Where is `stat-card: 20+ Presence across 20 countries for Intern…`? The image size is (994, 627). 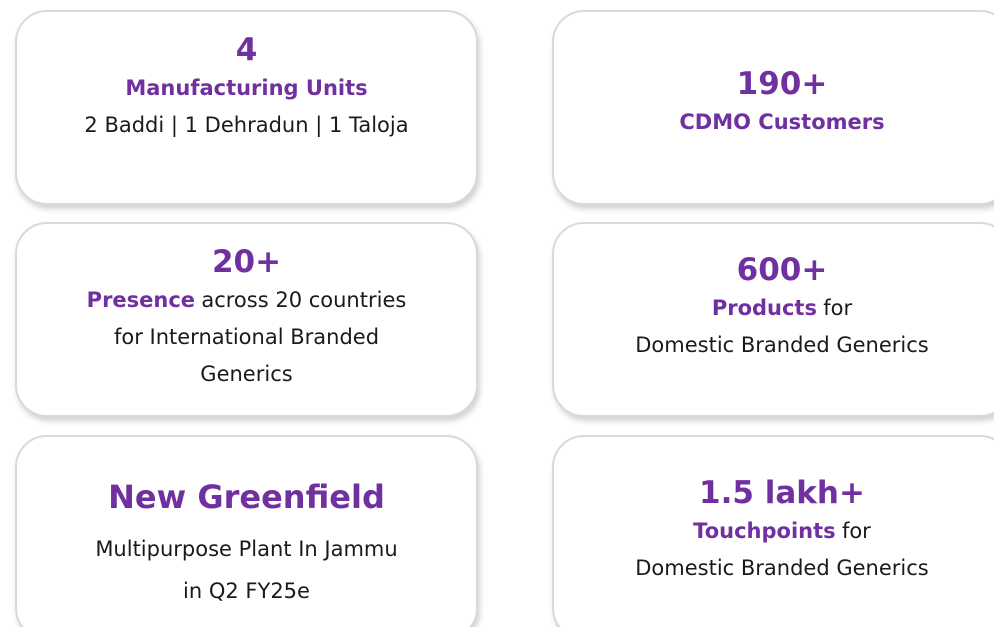
stat-card: 20+ Presence across 20 countries for Intern… is located at coordinates (246, 319).